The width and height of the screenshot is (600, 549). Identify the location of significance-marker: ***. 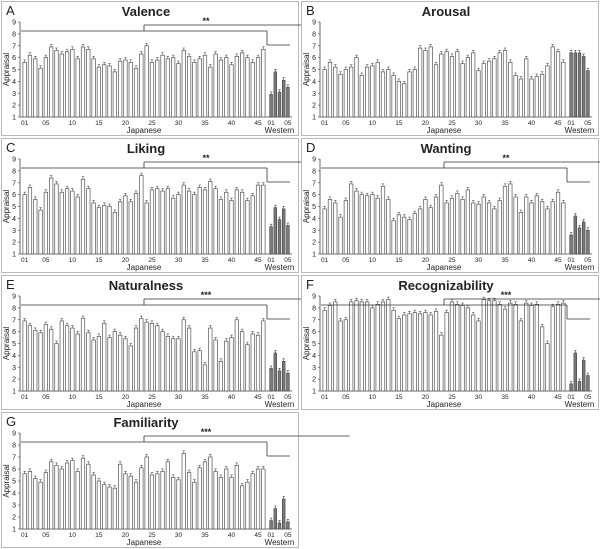
(206, 432).